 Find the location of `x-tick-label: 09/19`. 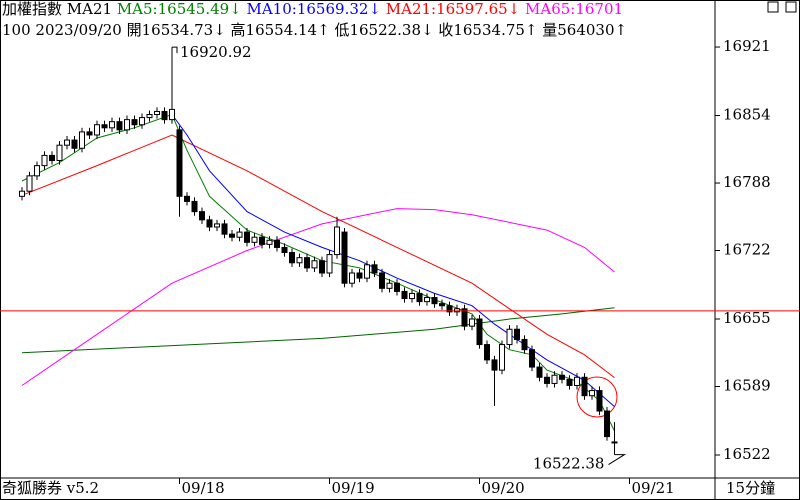

x-tick-label: 09/19 is located at coordinates (352, 488).